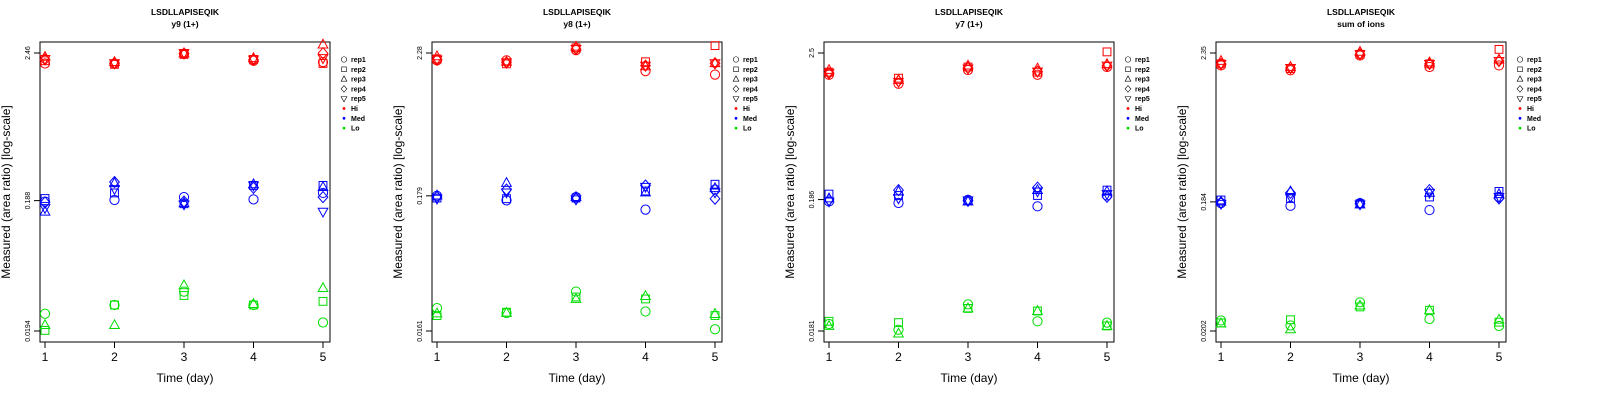  I want to click on data-point-hi-rep4, so click(323, 53).